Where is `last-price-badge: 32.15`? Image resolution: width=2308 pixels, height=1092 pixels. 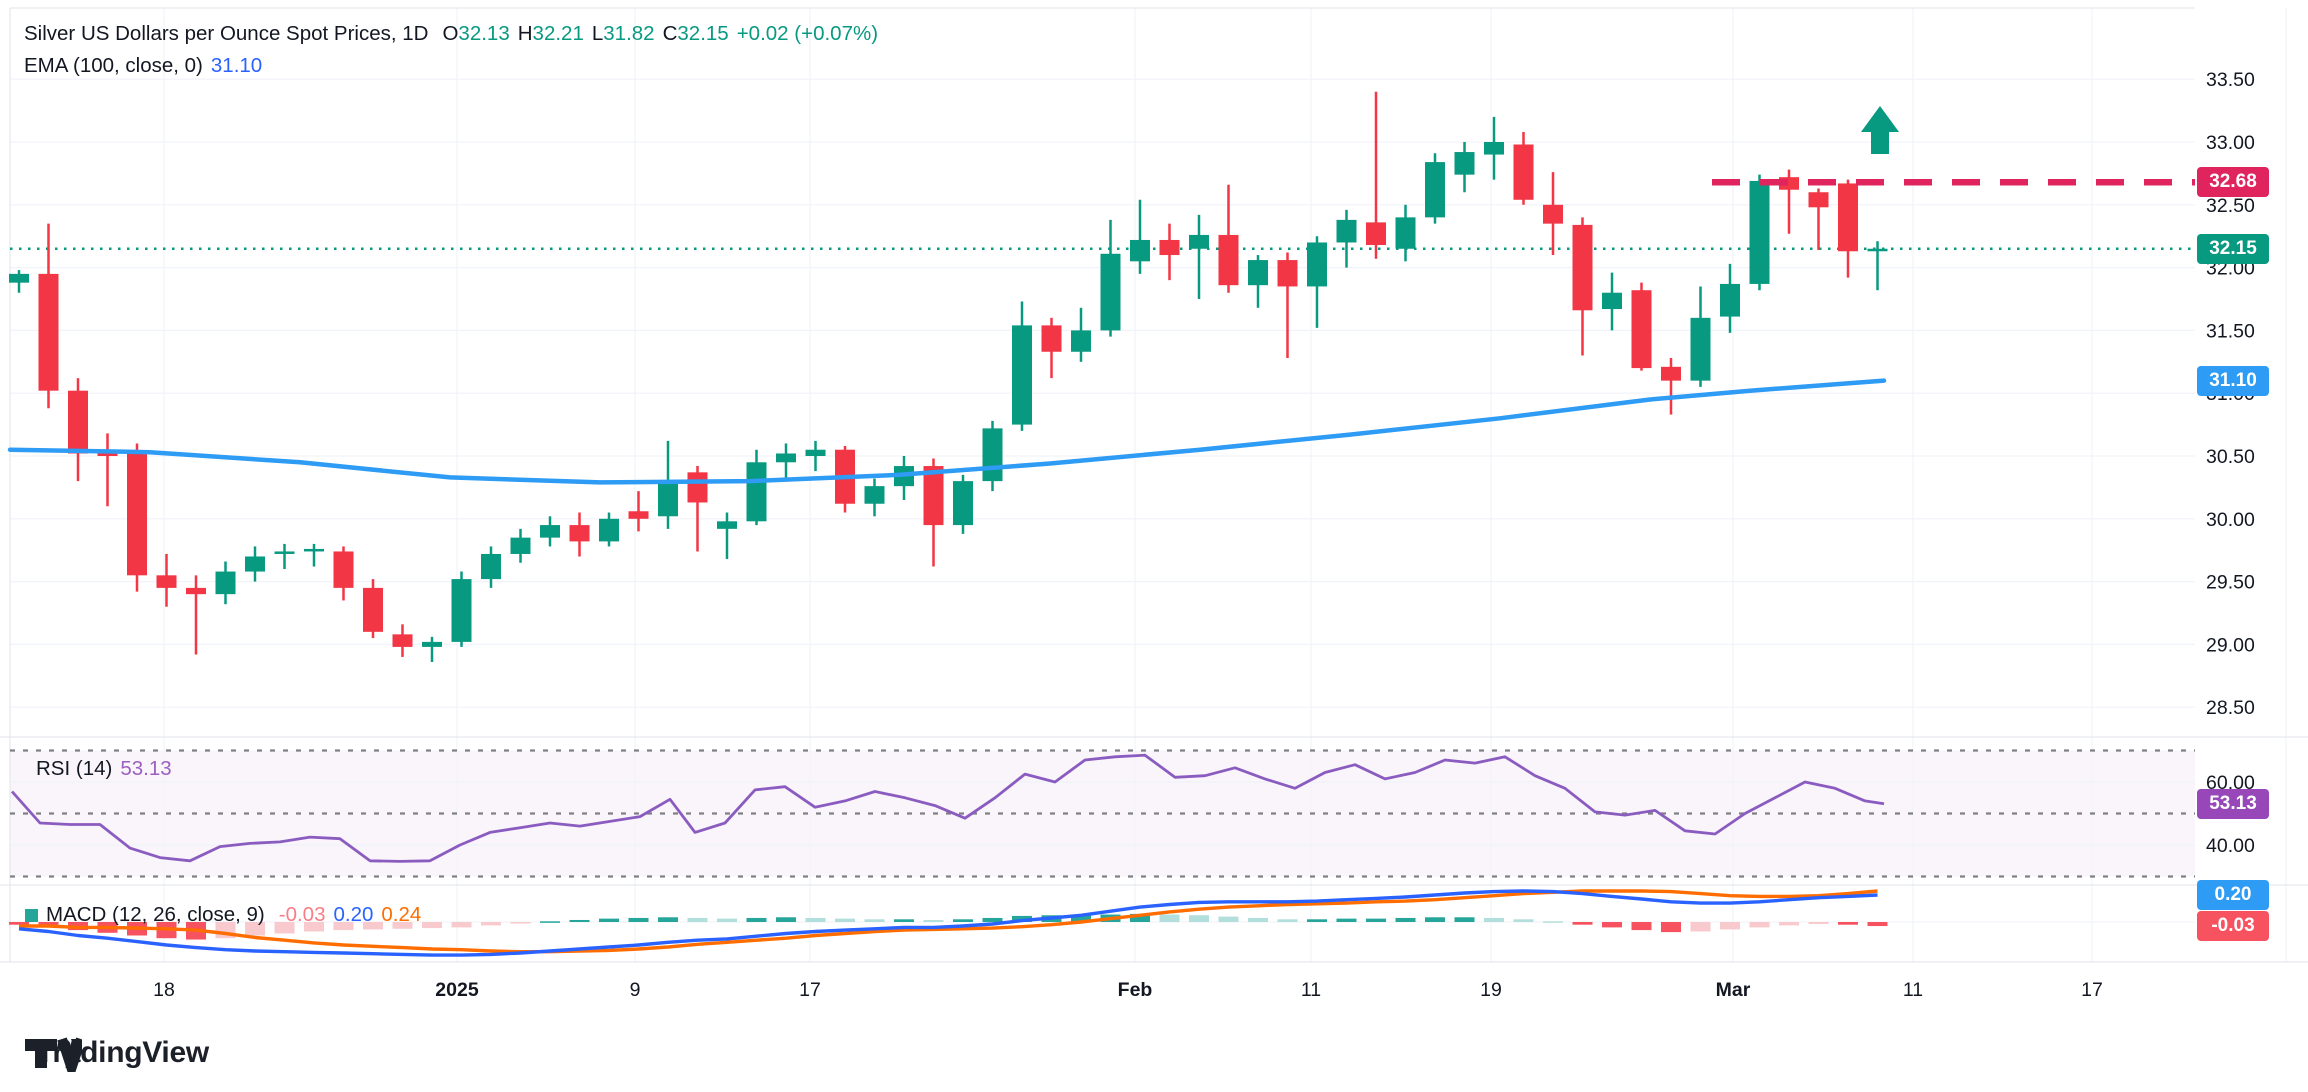
last-price-badge: 32.15 is located at coordinates (2233, 249).